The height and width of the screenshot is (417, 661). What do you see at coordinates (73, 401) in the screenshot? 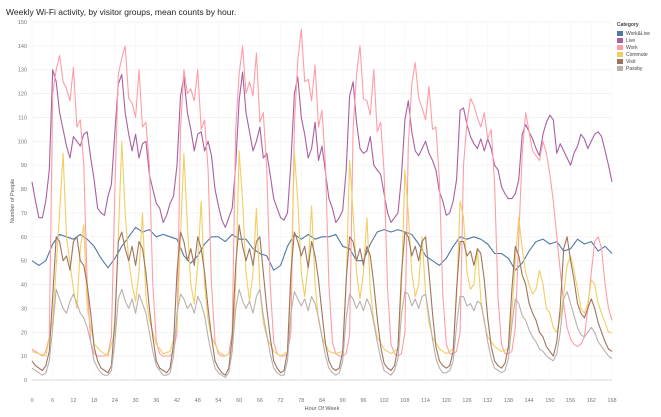
I see `x-tick-label: 12` at bounding box center [73, 401].